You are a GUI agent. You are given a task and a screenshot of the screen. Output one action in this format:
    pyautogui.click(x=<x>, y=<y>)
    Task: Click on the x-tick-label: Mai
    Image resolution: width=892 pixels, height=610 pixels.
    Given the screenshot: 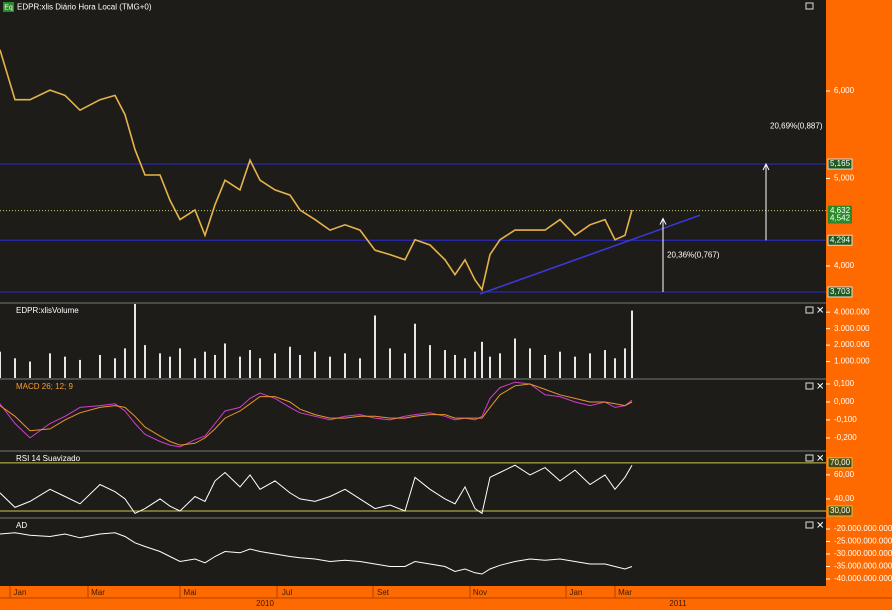 What is the action you would take?
    pyautogui.click(x=190, y=592)
    